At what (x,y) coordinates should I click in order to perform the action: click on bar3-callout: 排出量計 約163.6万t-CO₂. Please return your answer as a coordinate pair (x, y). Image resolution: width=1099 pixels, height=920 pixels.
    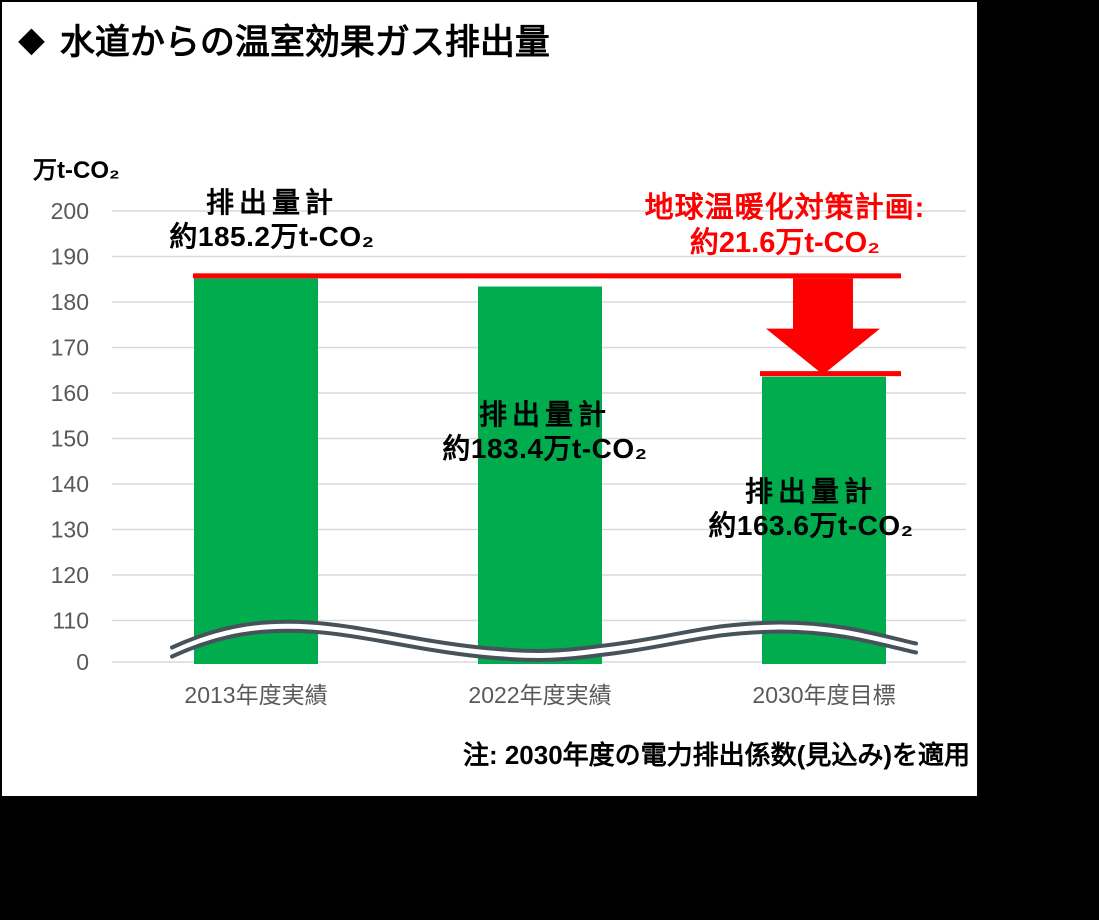
    Looking at the image, I should click on (810, 509).